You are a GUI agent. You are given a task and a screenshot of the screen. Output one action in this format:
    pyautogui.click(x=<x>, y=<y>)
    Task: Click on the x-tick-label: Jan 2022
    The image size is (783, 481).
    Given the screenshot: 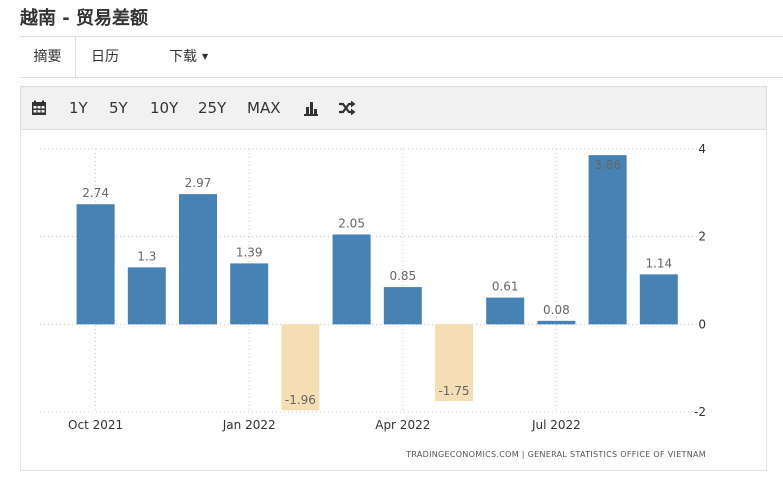 What is the action you would take?
    pyautogui.click(x=249, y=425)
    